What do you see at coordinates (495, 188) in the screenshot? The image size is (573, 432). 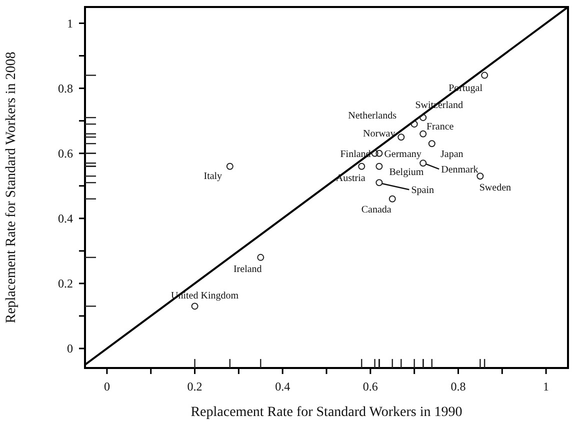 I see `annotation: Sweden` at bounding box center [495, 188].